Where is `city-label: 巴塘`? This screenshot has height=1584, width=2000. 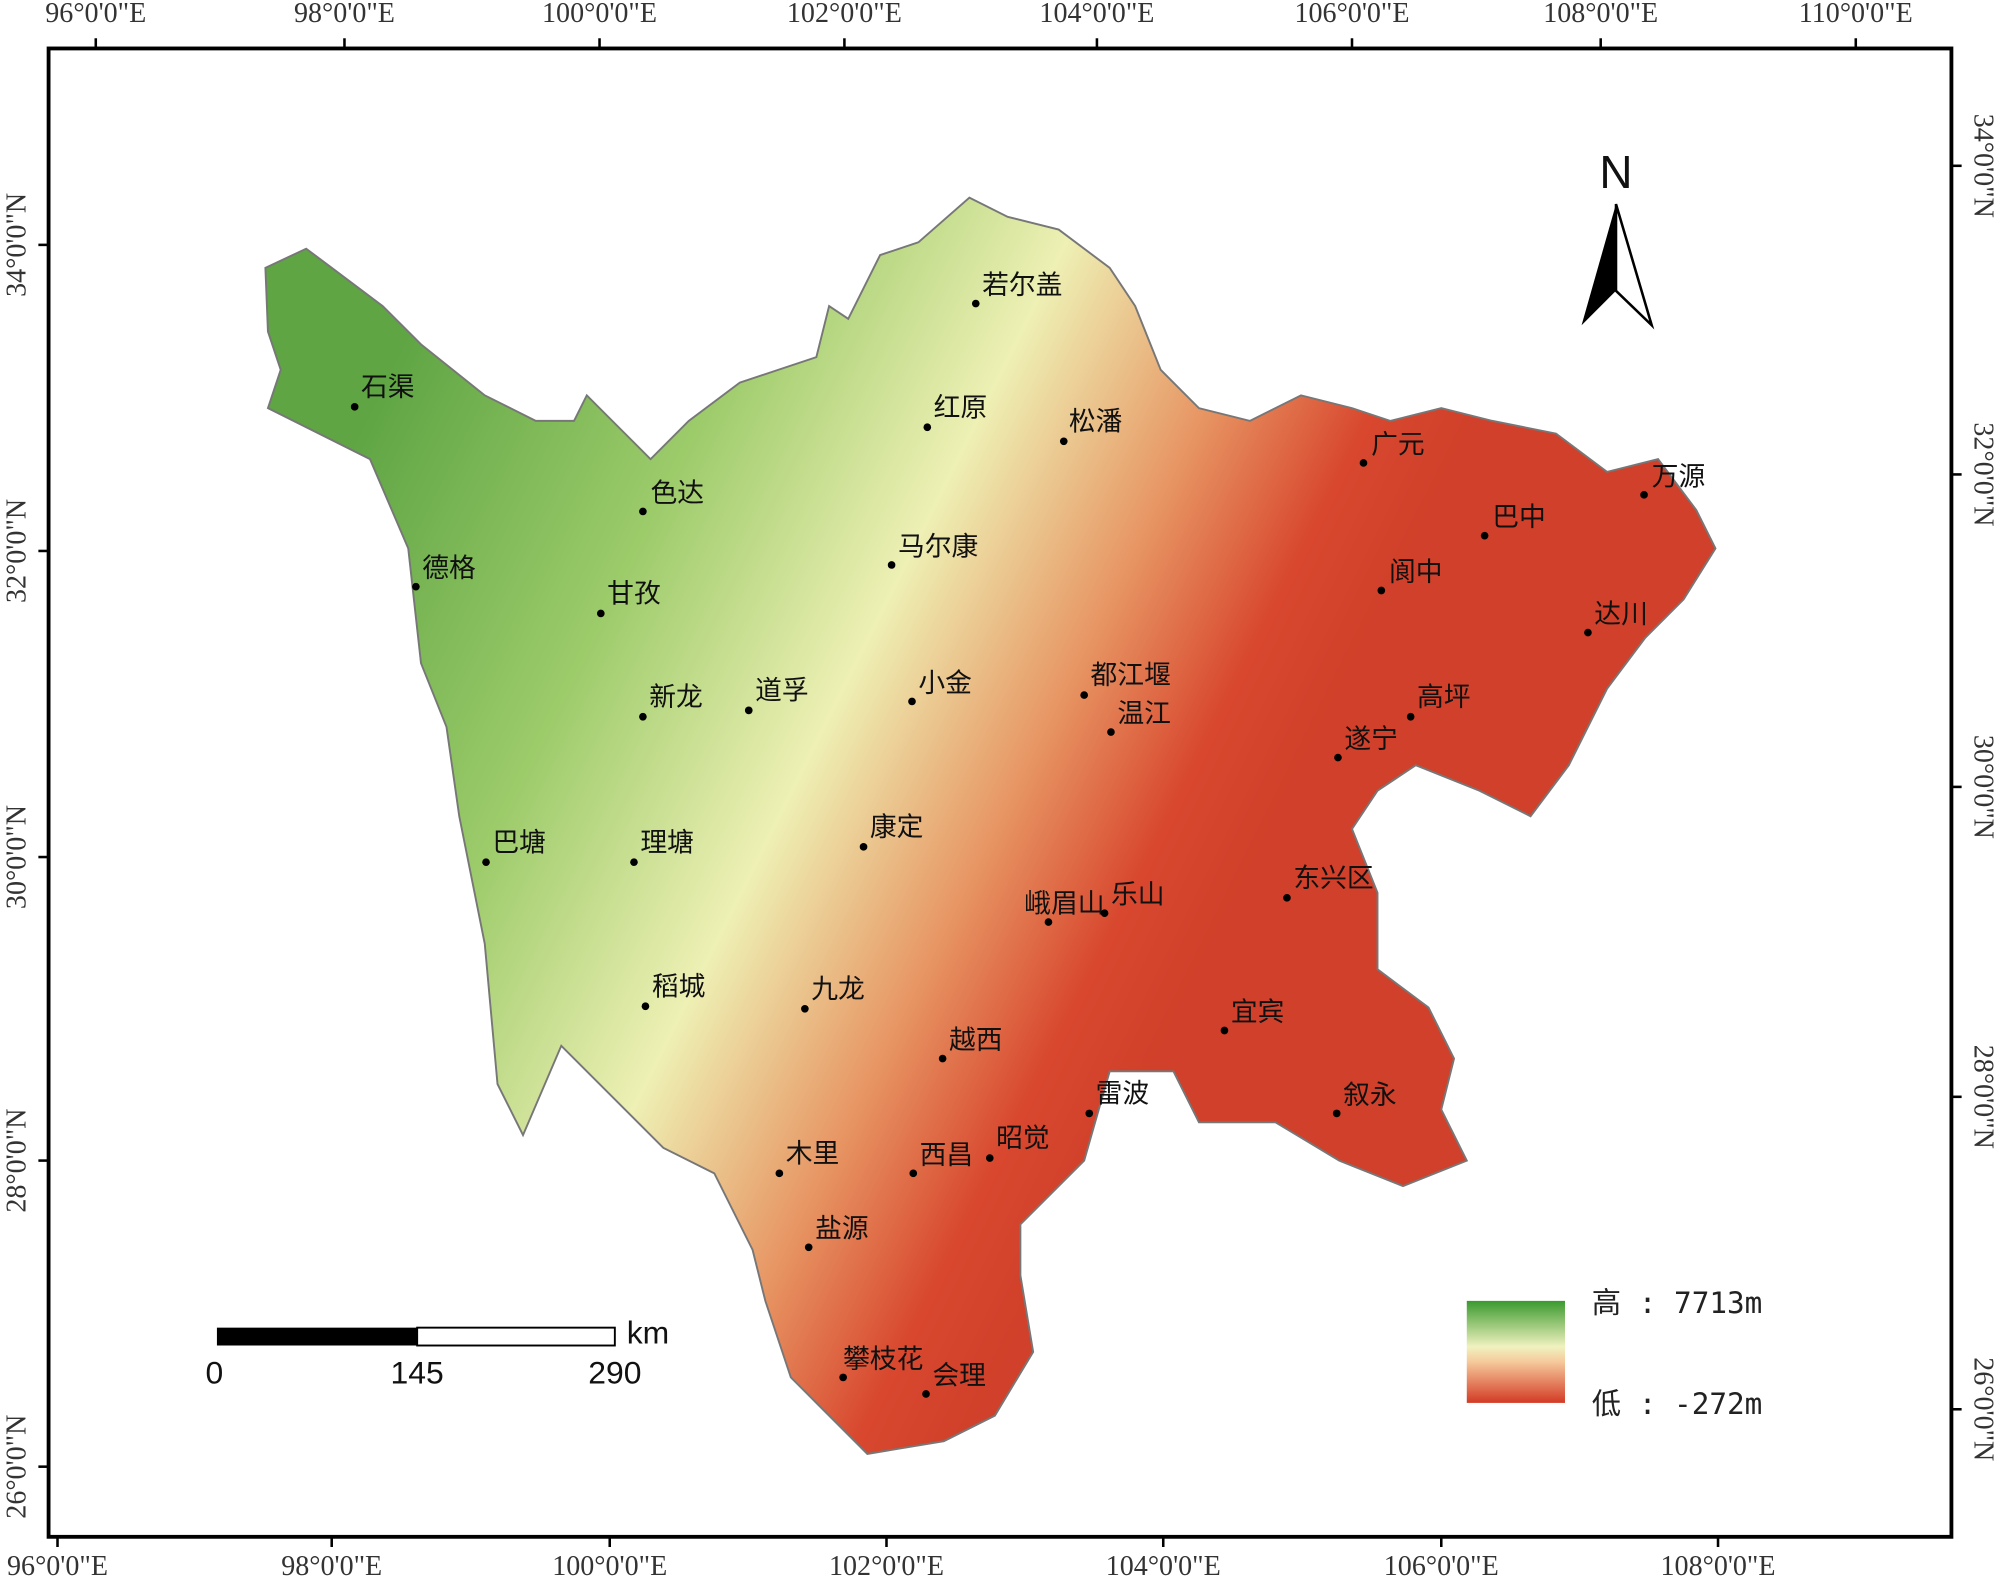 city-label: 巴塘 is located at coordinates (519, 842).